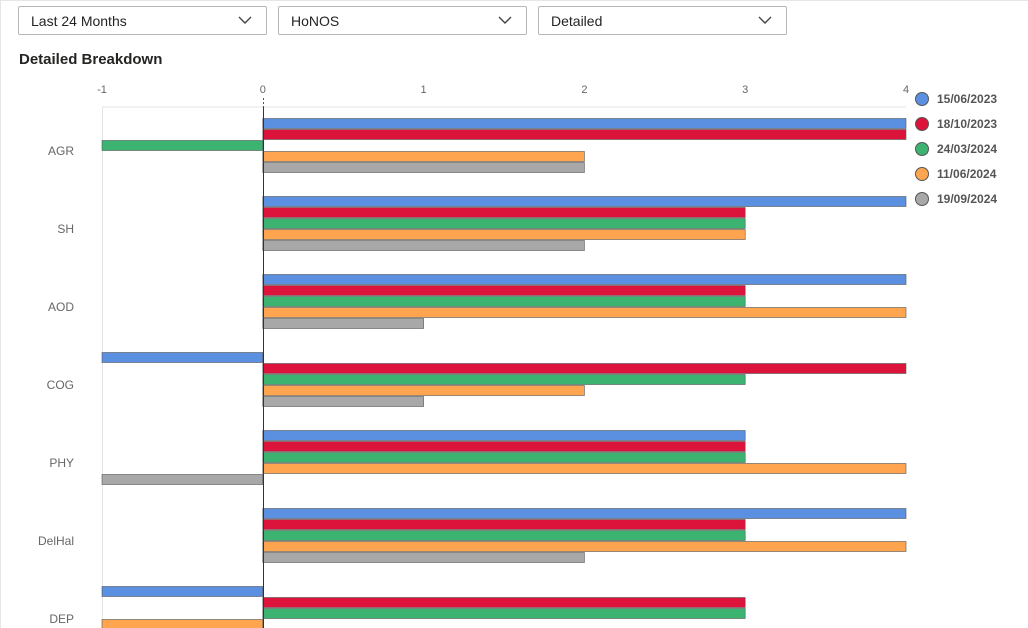 This screenshot has width=1028, height=628. What do you see at coordinates (142, 20) in the screenshot?
I see `period-dropdown: Last 24 Months` at bounding box center [142, 20].